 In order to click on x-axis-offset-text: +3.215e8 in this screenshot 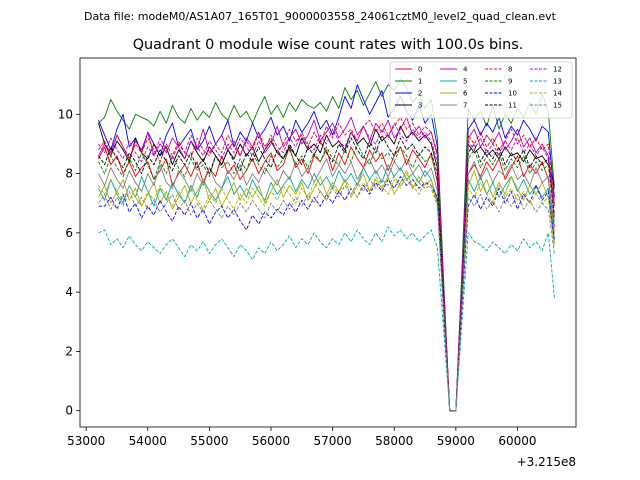, I will do `click(546, 462)`.